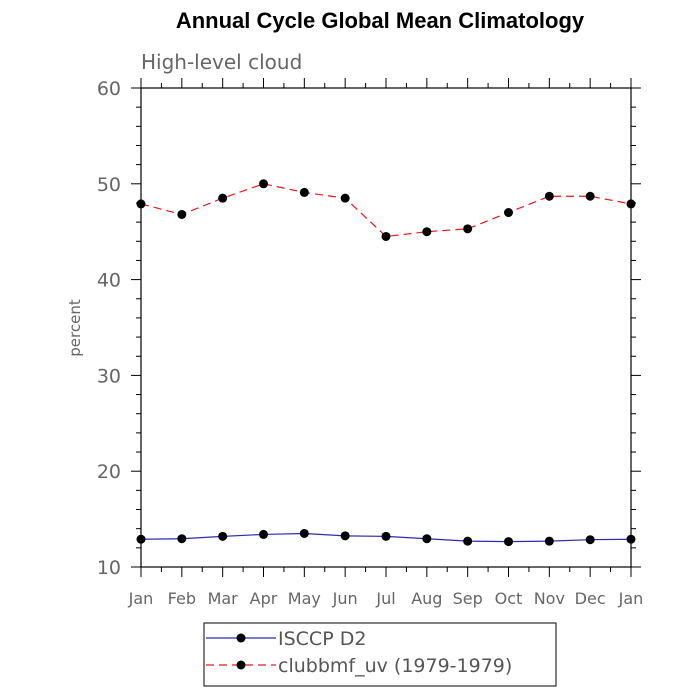  What do you see at coordinates (590, 598) in the screenshot?
I see `x-tick-label: Dec` at bounding box center [590, 598].